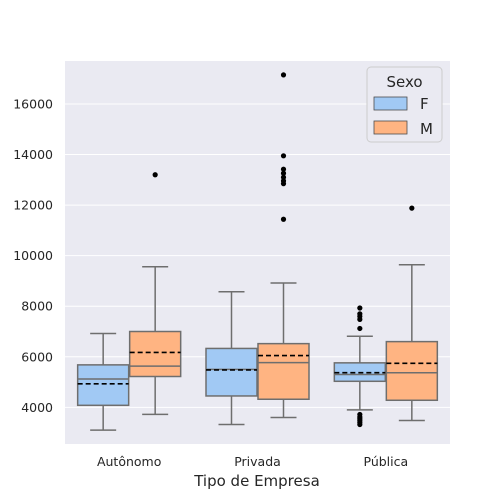 The height and width of the screenshot is (500, 500). I want to click on x-axis-label: Tipo de Empresa, so click(256, 481).